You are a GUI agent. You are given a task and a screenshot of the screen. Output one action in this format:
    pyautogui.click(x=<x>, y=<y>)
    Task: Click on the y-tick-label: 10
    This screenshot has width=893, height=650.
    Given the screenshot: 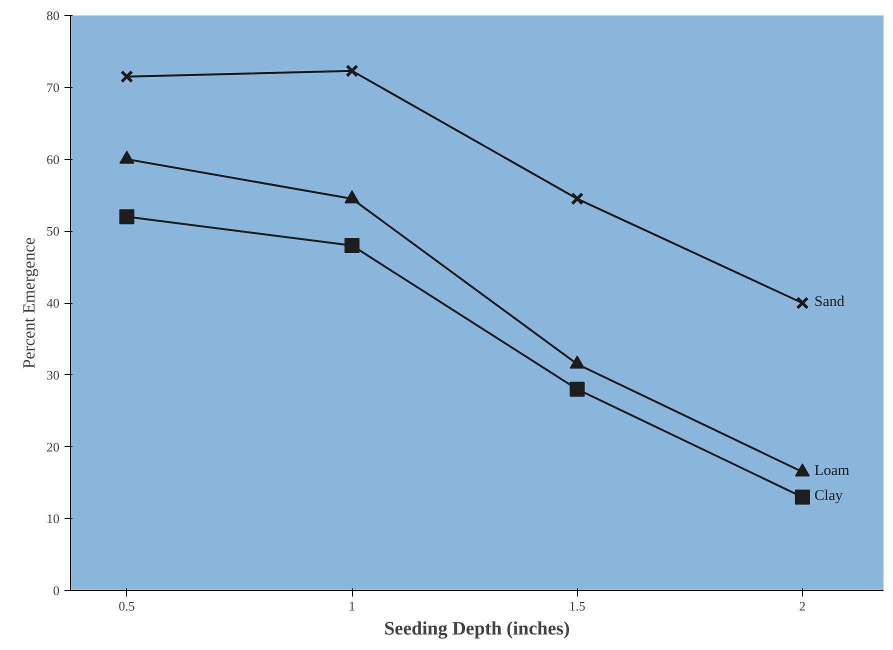 What is the action you would take?
    pyautogui.click(x=53, y=518)
    